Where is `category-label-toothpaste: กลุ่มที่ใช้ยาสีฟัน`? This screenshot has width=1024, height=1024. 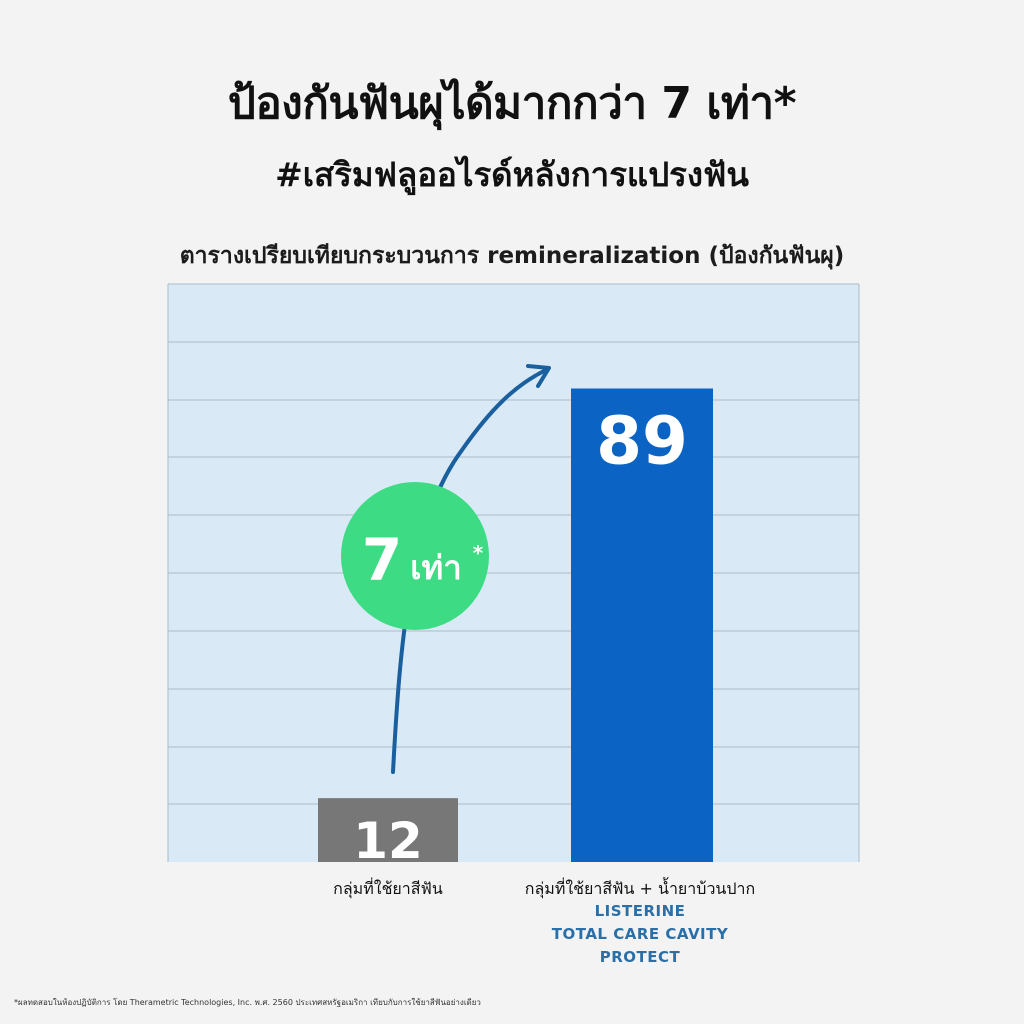
category-label-toothpaste: กลุ่มที่ใช้ยาสีฟัน is located at coordinates (388, 888).